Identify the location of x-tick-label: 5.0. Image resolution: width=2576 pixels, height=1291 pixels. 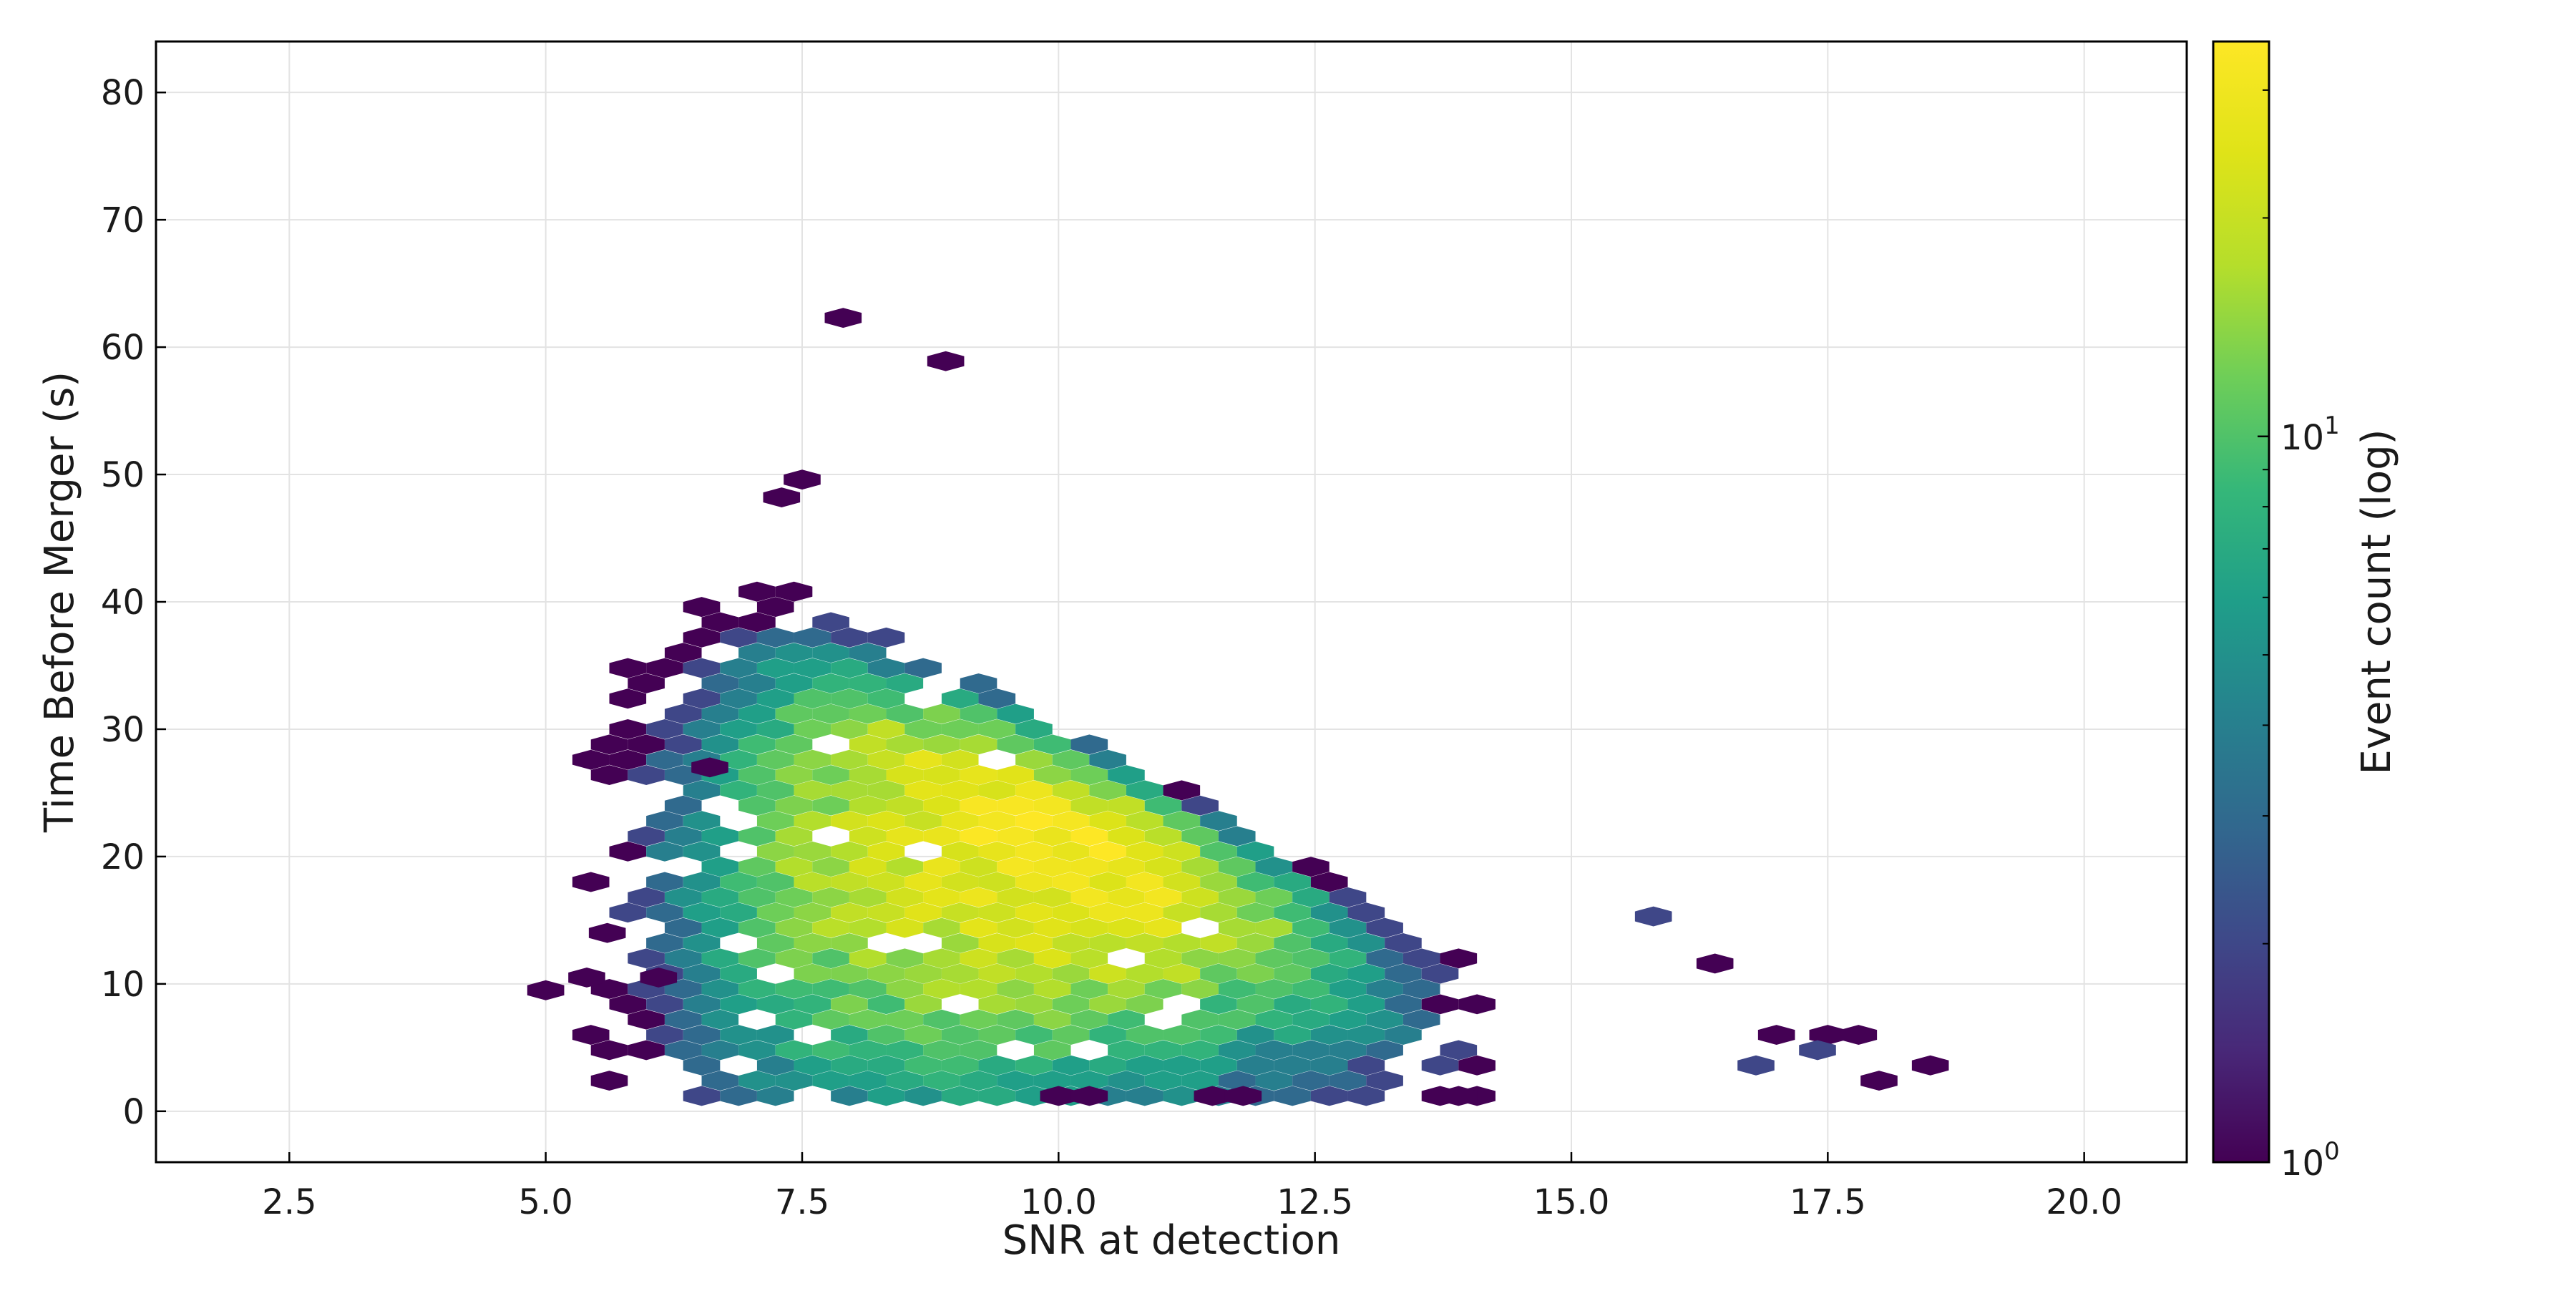
(545, 1202).